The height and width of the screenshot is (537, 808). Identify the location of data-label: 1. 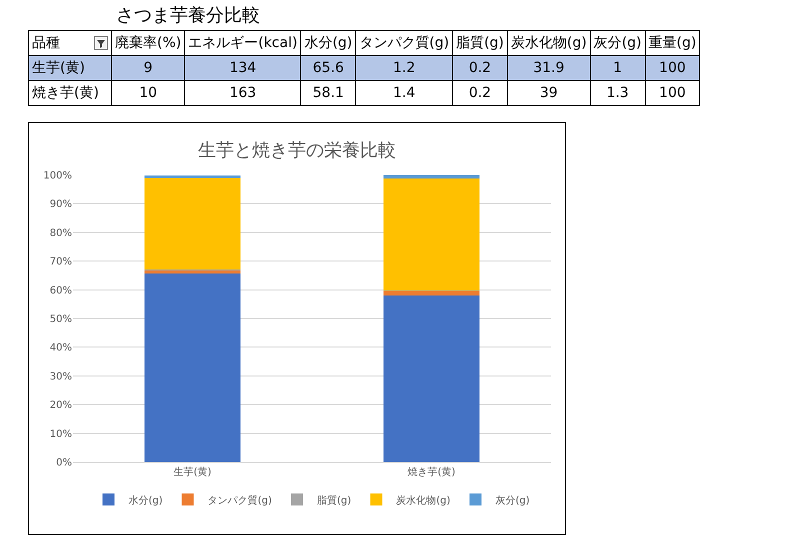
(617, 68).